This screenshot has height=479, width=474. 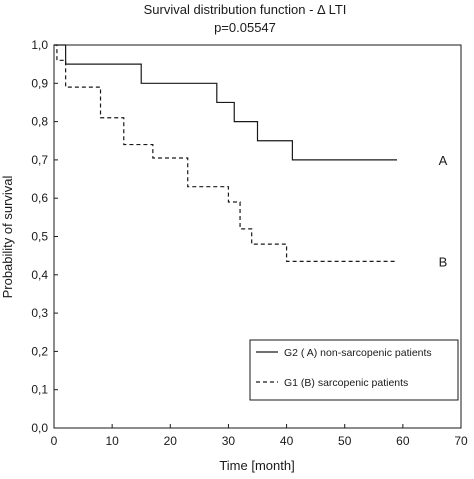 What do you see at coordinates (245, 9) in the screenshot?
I see `chart-title: Survival distribution function - Δ LTI` at bounding box center [245, 9].